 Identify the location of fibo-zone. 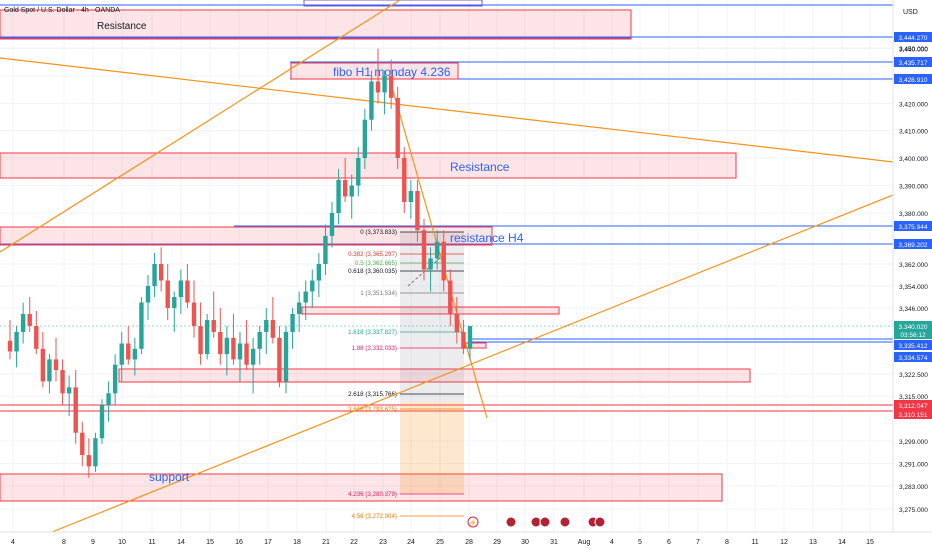
(374, 71).